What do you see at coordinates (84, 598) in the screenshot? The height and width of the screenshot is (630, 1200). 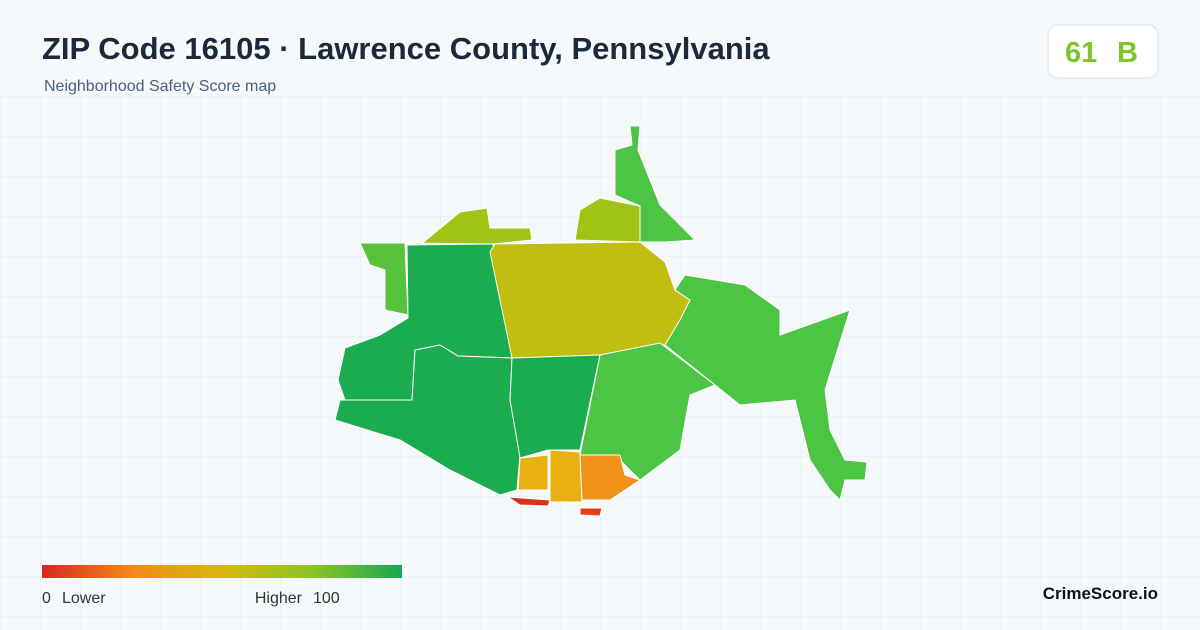 I see `legend-min-label: Lower` at bounding box center [84, 598].